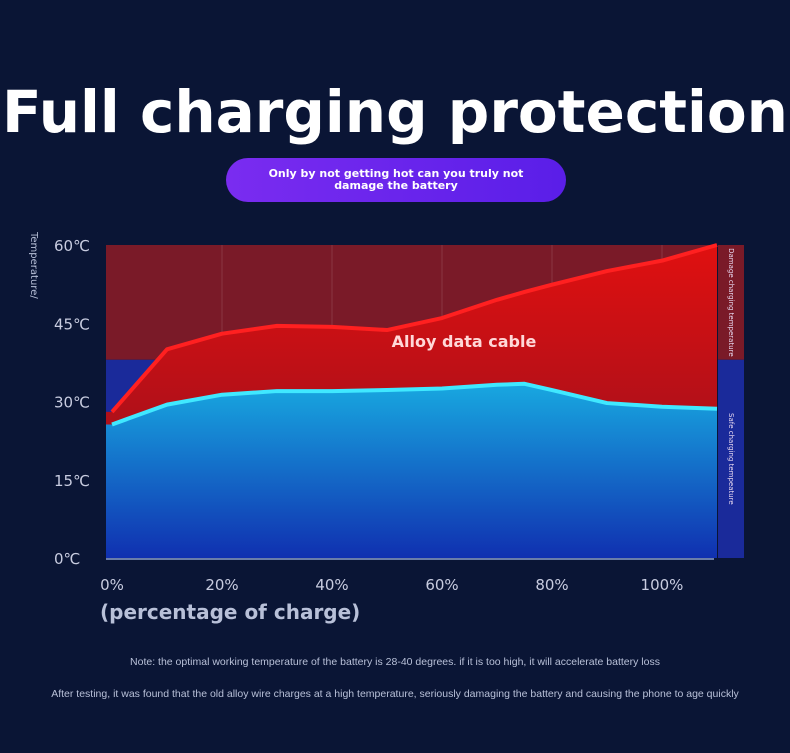 The width and height of the screenshot is (790, 753). Describe the element at coordinates (72, 324) in the screenshot. I see `y-tick-label: 45℃` at that location.